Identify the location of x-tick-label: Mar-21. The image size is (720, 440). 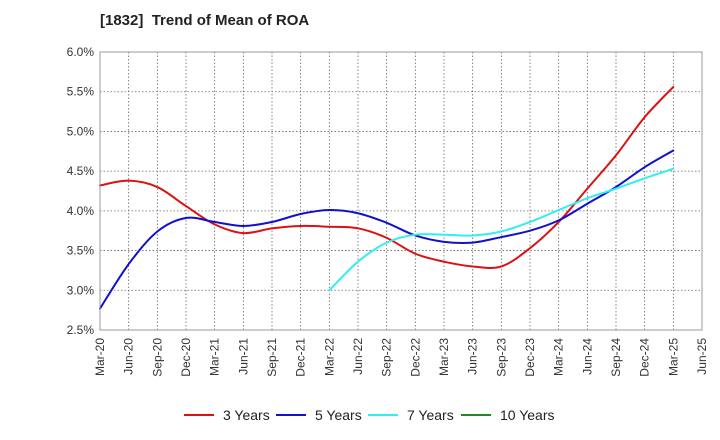
(215, 357).